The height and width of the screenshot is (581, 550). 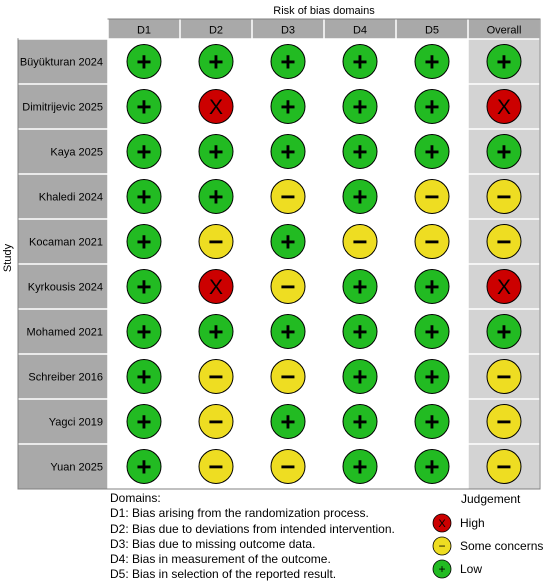 I want to click on footnote-line-d3: D3: Bias due to missing outcome data., so click(x=213, y=543).